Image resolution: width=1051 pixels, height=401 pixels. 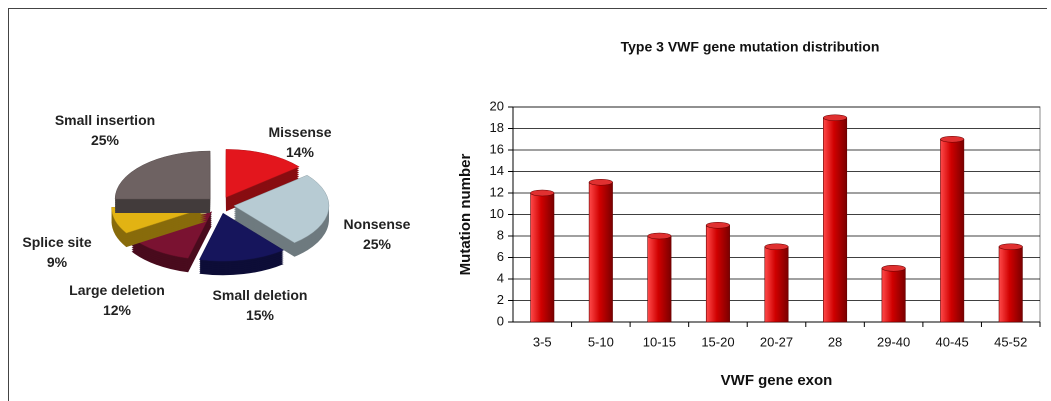 What do you see at coordinates (105, 130) in the screenshot?
I see `pie-label: Small insertion 25%` at bounding box center [105, 130].